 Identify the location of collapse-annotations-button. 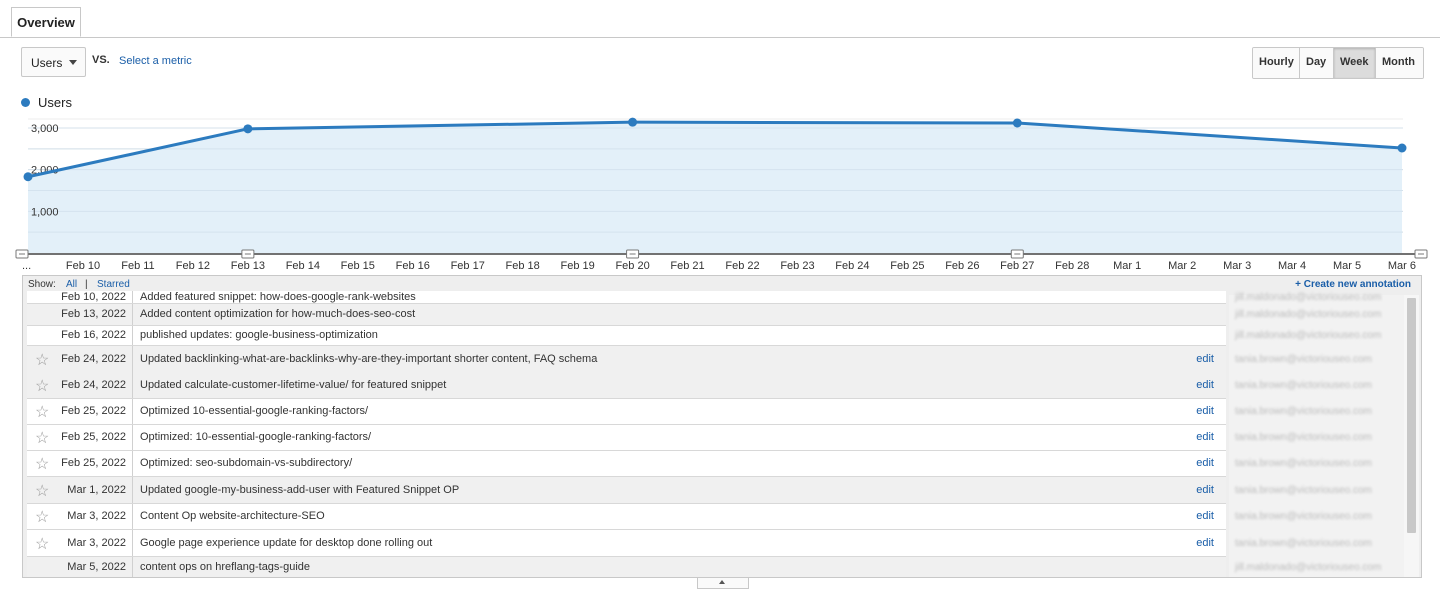
(723, 583).